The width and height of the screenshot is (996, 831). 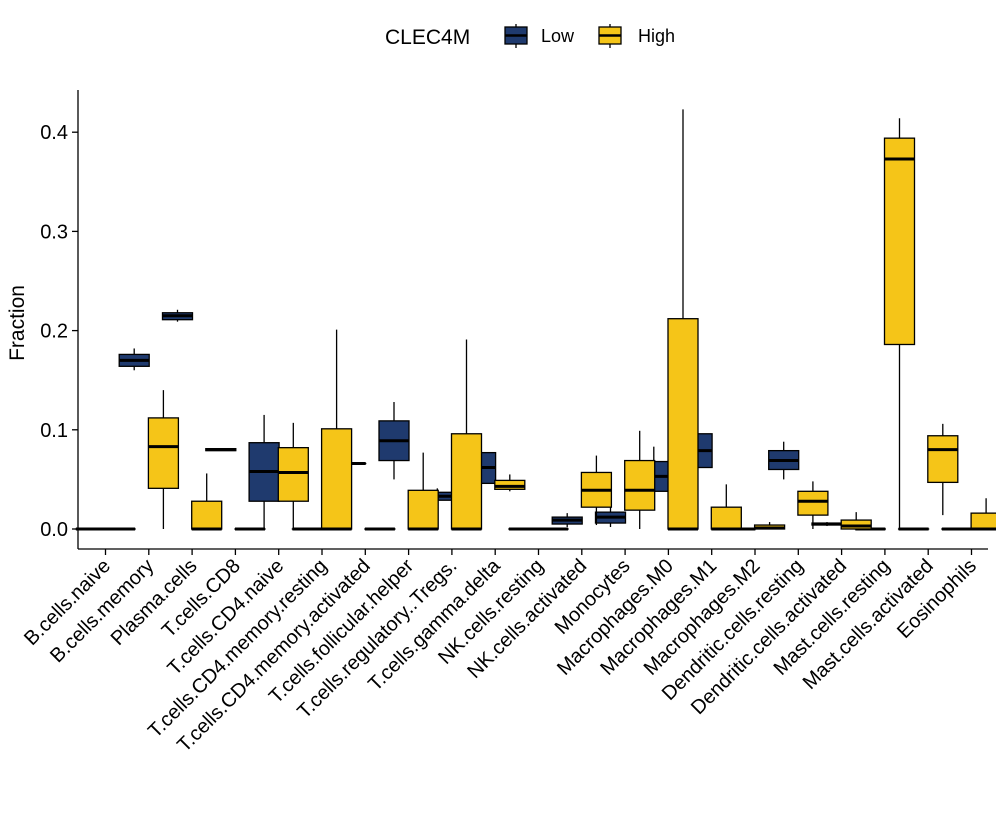 I want to click on y-tick-label: 0.2, so click(x=54, y=332).